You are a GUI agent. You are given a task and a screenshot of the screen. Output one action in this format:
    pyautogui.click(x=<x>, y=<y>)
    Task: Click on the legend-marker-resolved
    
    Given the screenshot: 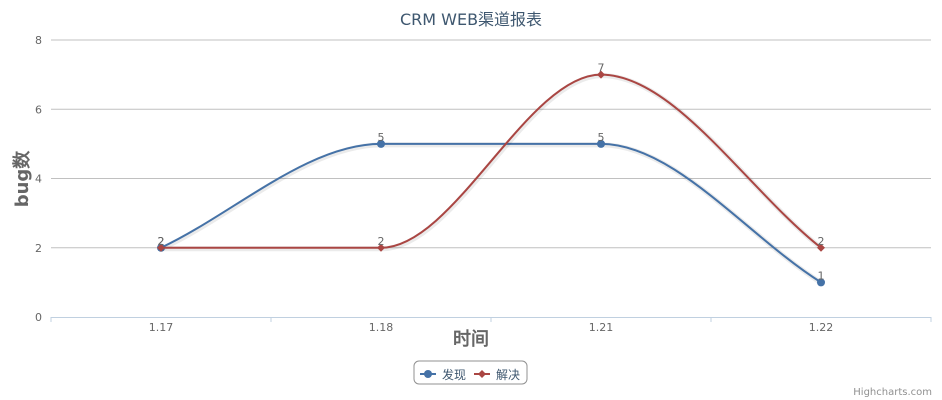 What is the action you would take?
    pyautogui.click(x=482, y=374)
    